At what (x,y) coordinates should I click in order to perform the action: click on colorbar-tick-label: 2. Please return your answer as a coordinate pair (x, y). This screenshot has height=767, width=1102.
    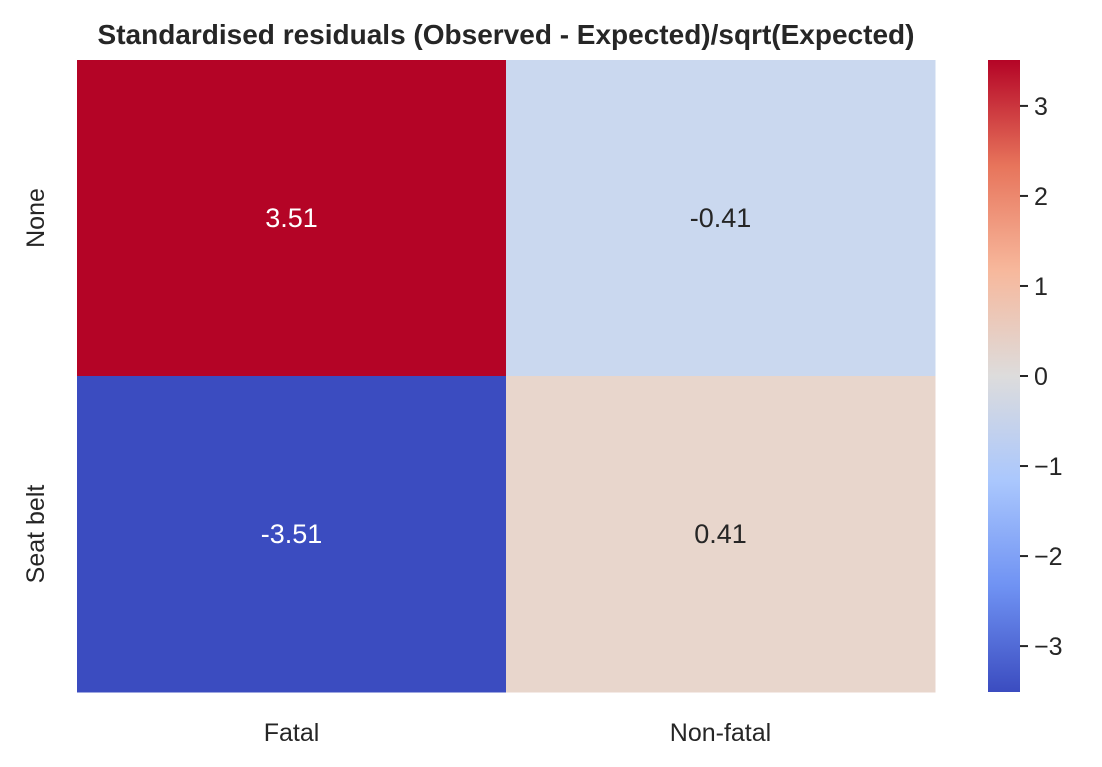
    Looking at the image, I should click on (1041, 197).